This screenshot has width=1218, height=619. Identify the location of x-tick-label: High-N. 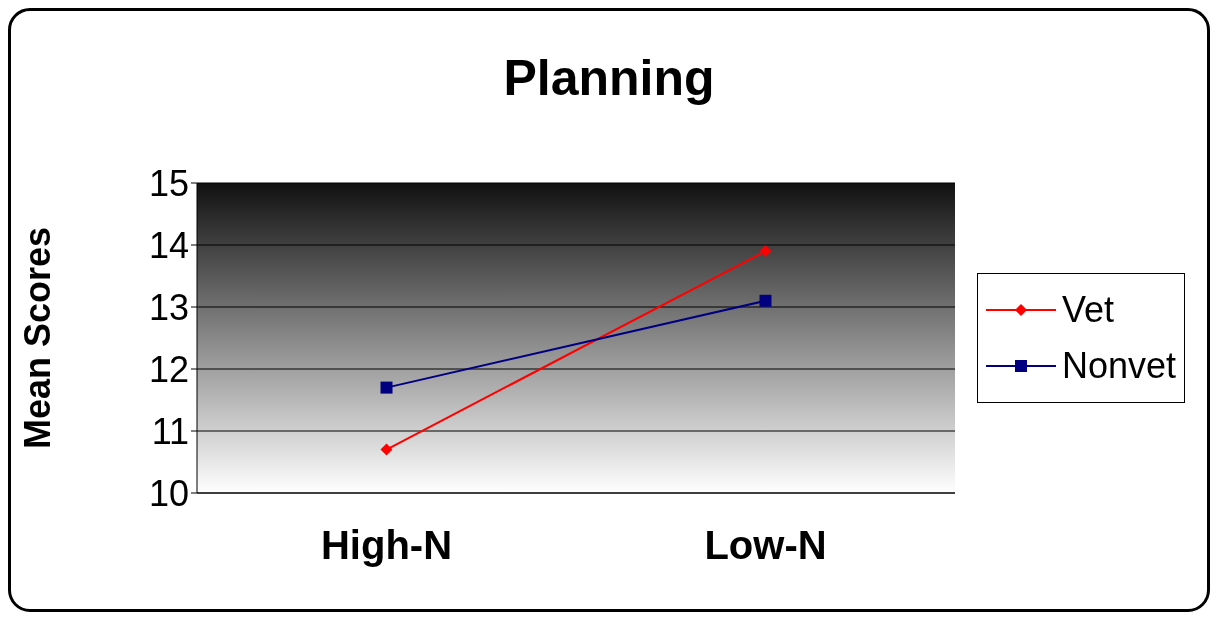
(386, 545).